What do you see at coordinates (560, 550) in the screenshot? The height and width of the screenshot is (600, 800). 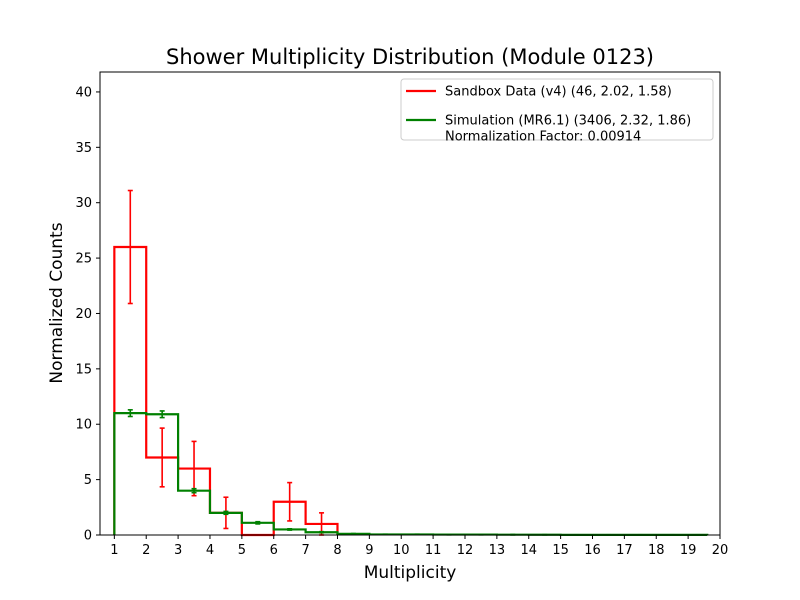 I see `x-tick-label: 15` at bounding box center [560, 550].